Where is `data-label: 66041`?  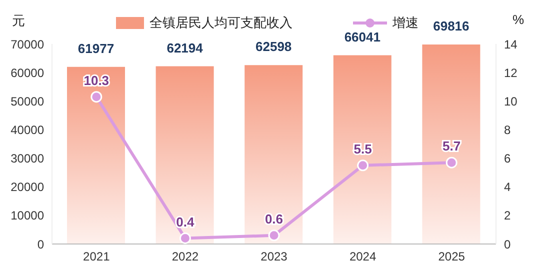
data-label: 66041 is located at coordinates (362, 36).